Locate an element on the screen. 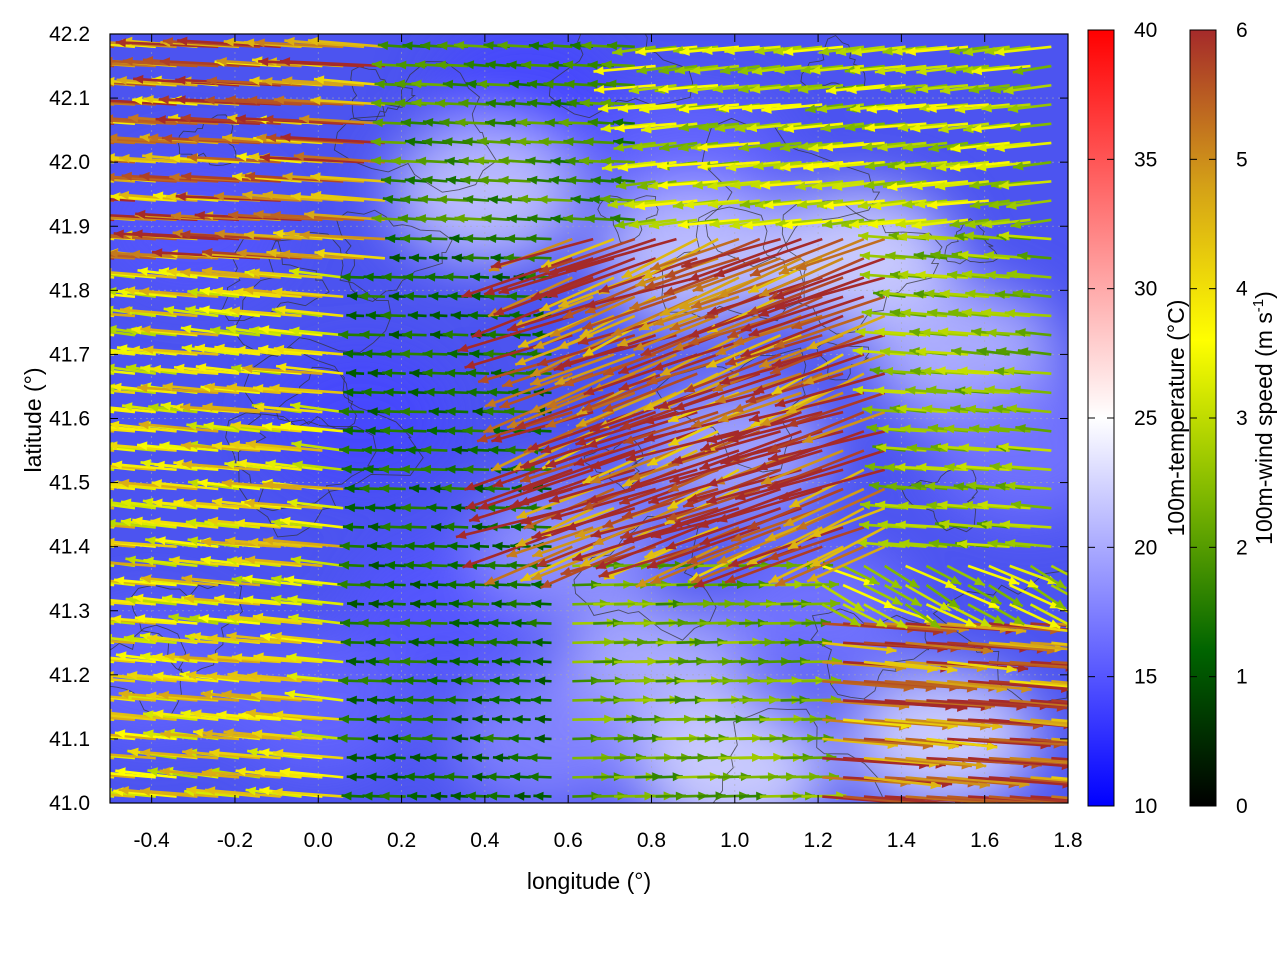 Image resolution: width=1280 pixels, height=960 pixels. x-tick-label: 1.4 is located at coordinates (902, 840).